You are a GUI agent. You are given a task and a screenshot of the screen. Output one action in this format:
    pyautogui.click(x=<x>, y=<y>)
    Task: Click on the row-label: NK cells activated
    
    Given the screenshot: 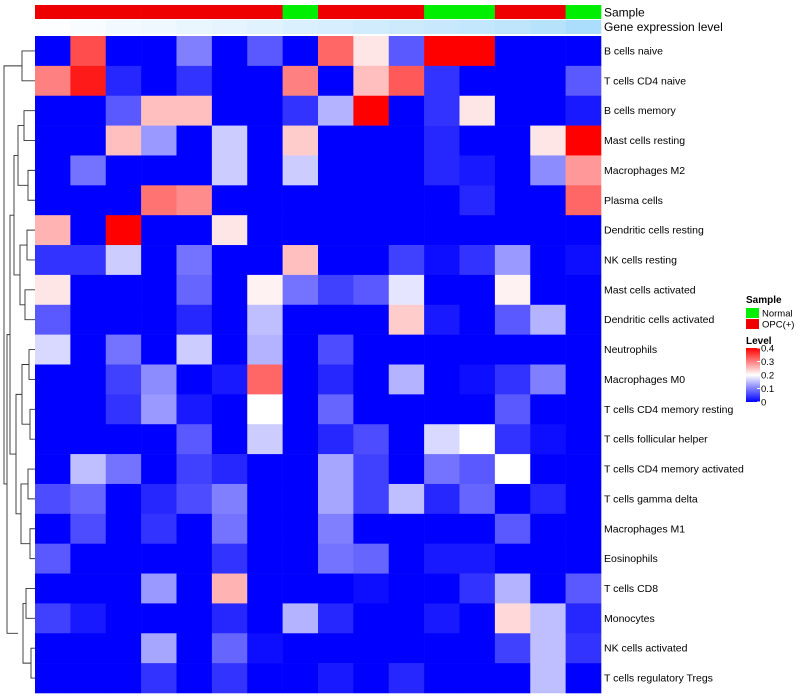 What is the action you would take?
    pyautogui.click(x=646, y=649)
    